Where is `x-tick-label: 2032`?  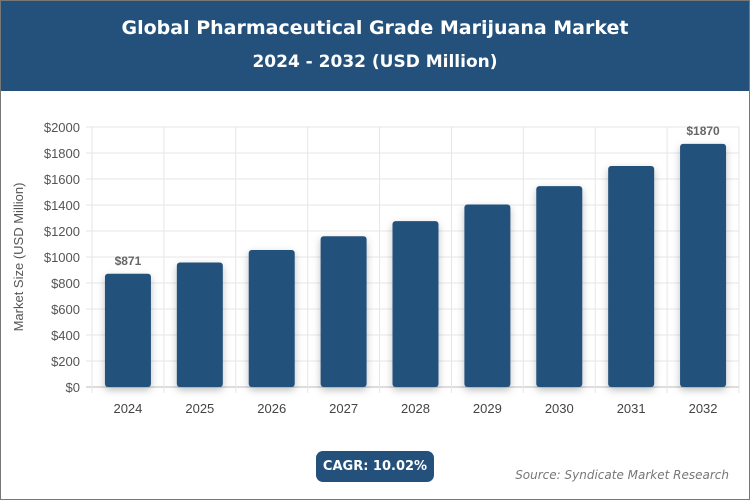
x-tick-label: 2032 is located at coordinates (703, 408).